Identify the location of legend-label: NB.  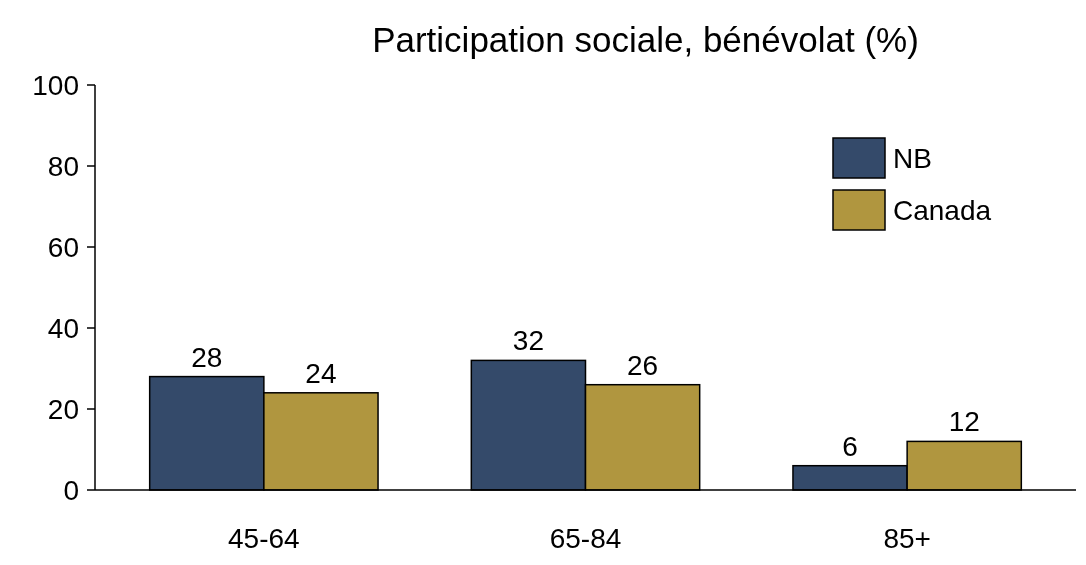
(912, 158).